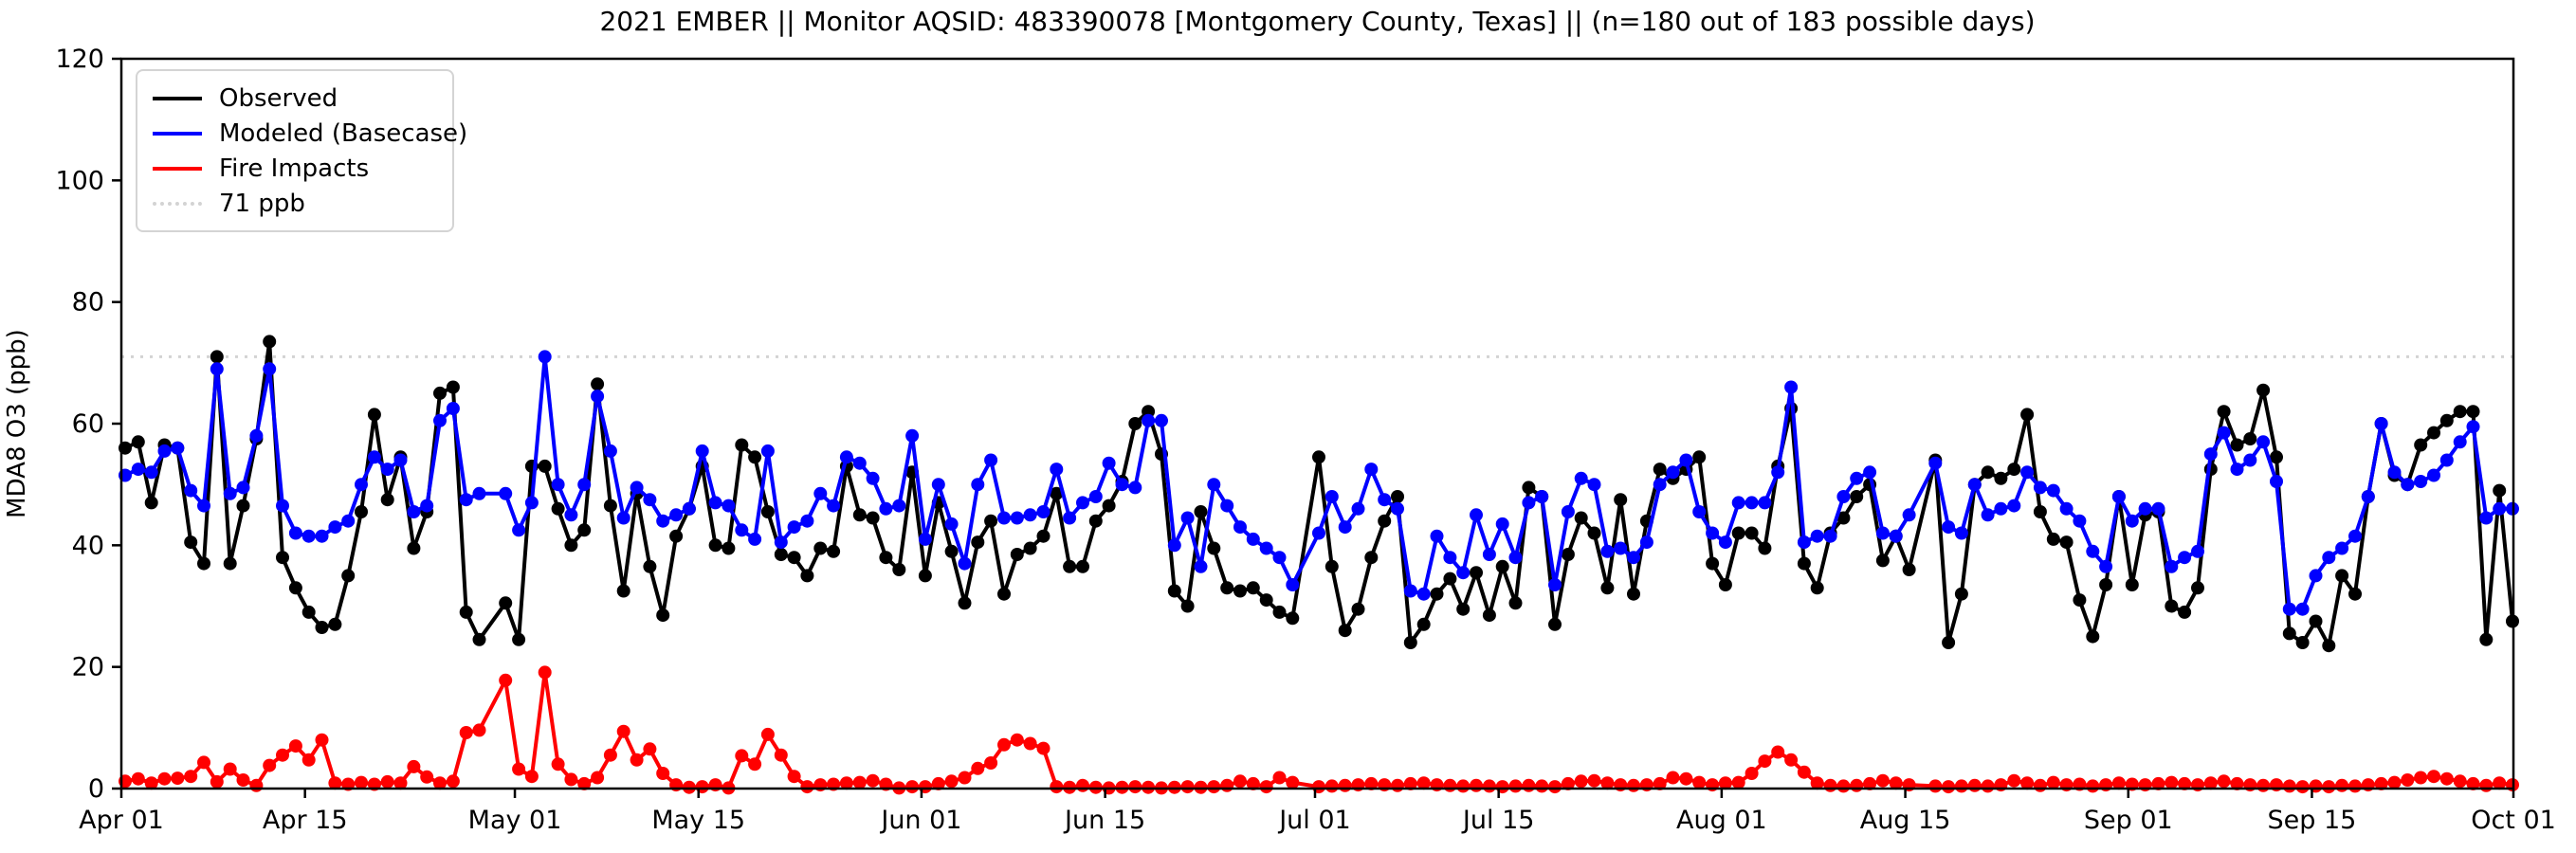 The width and height of the screenshot is (2576, 853). I want to click on x-tick-label: May 15, so click(698, 820).